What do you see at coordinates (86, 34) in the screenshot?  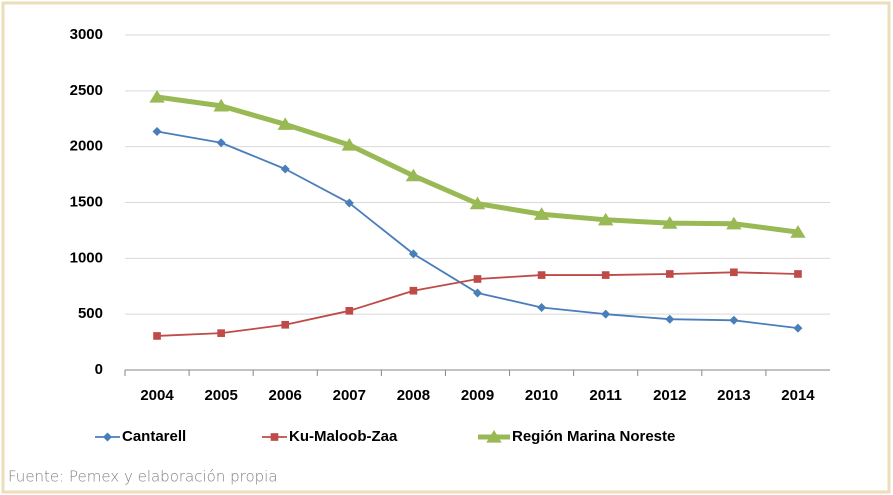 I see `y-tick-label: 3000` at bounding box center [86, 34].